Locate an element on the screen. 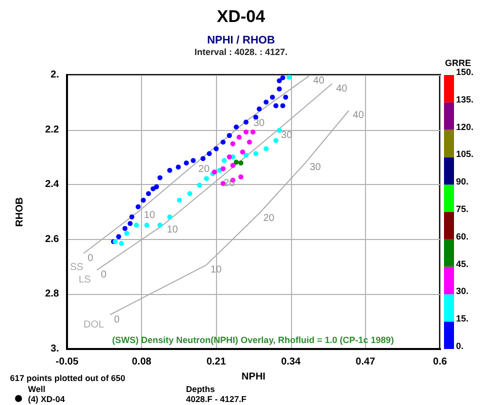 The height and width of the screenshot is (405, 482). y-tick-label: 3. is located at coordinates (55, 349).